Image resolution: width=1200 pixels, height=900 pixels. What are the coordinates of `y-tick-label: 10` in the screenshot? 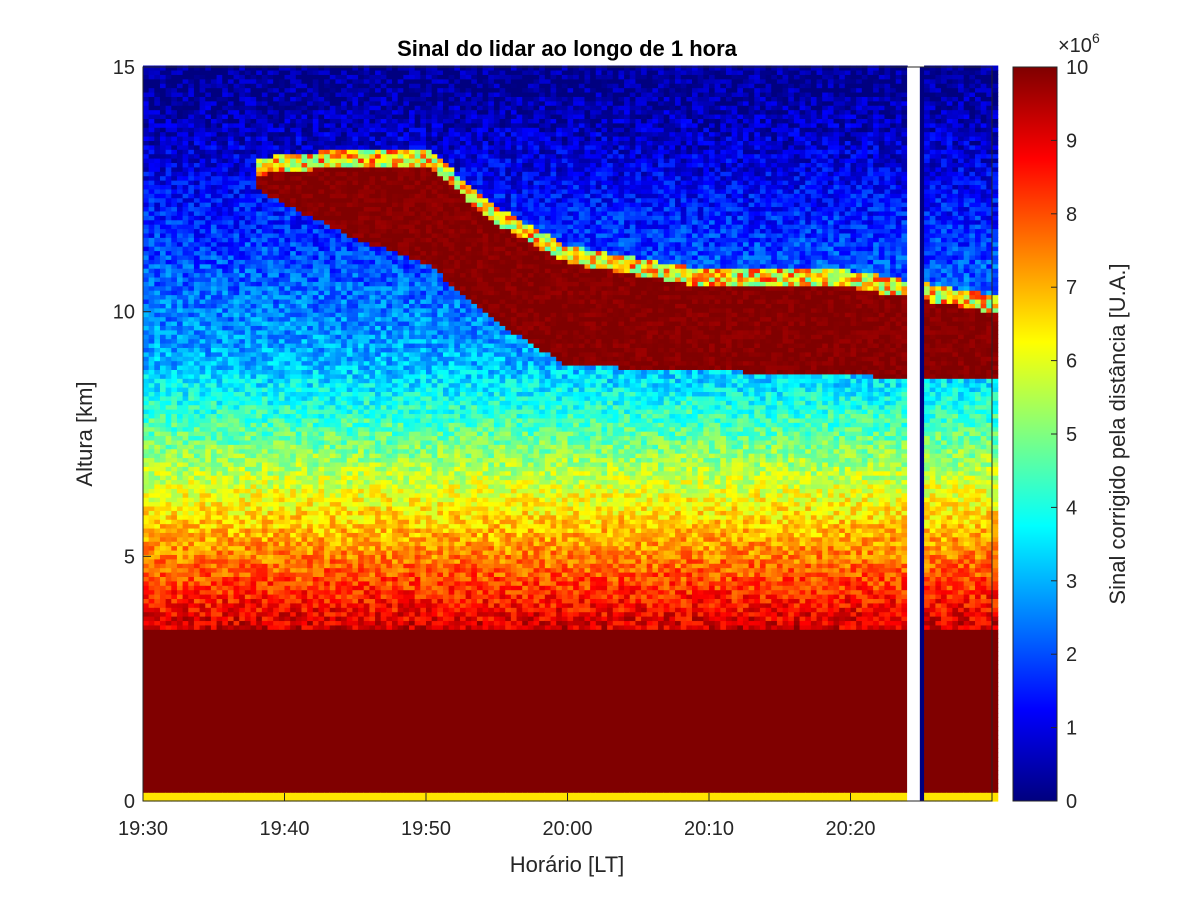 It's located at (124, 313).